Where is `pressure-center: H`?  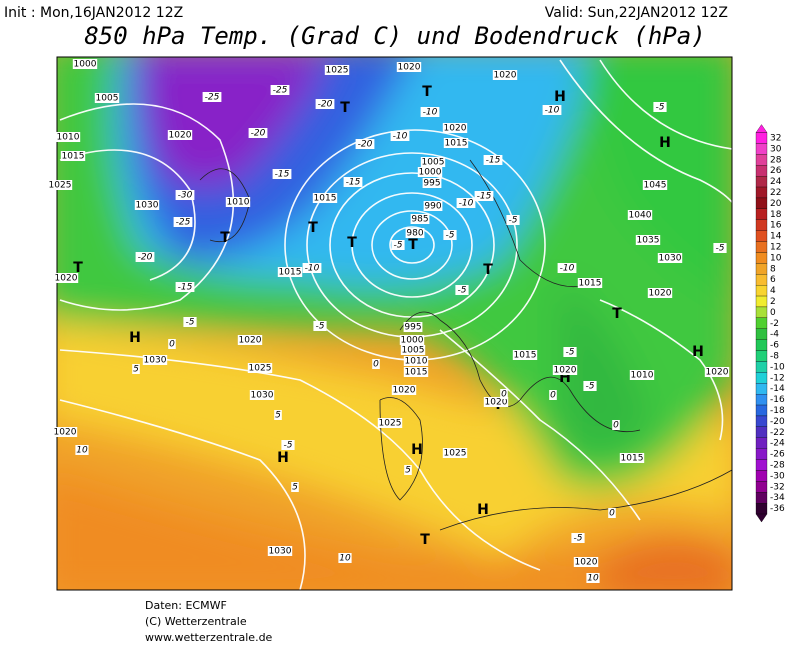 pressure-center: H is located at coordinates (135, 338).